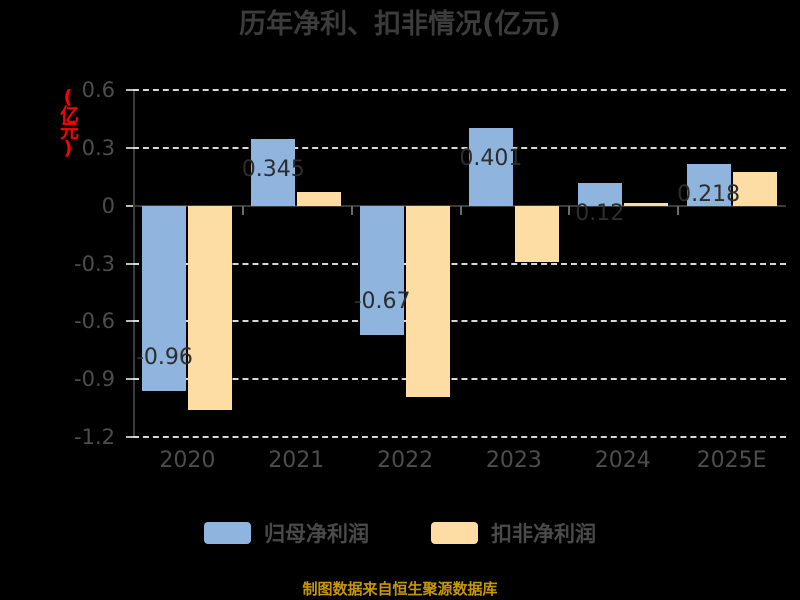 This screenshot has width=800, height=600. Describe the element at coordinates (459, 463) in the screenshot. I see `x-axis-tick-labels: 2020 2021 2022 2023 2024 2025E` at that location.